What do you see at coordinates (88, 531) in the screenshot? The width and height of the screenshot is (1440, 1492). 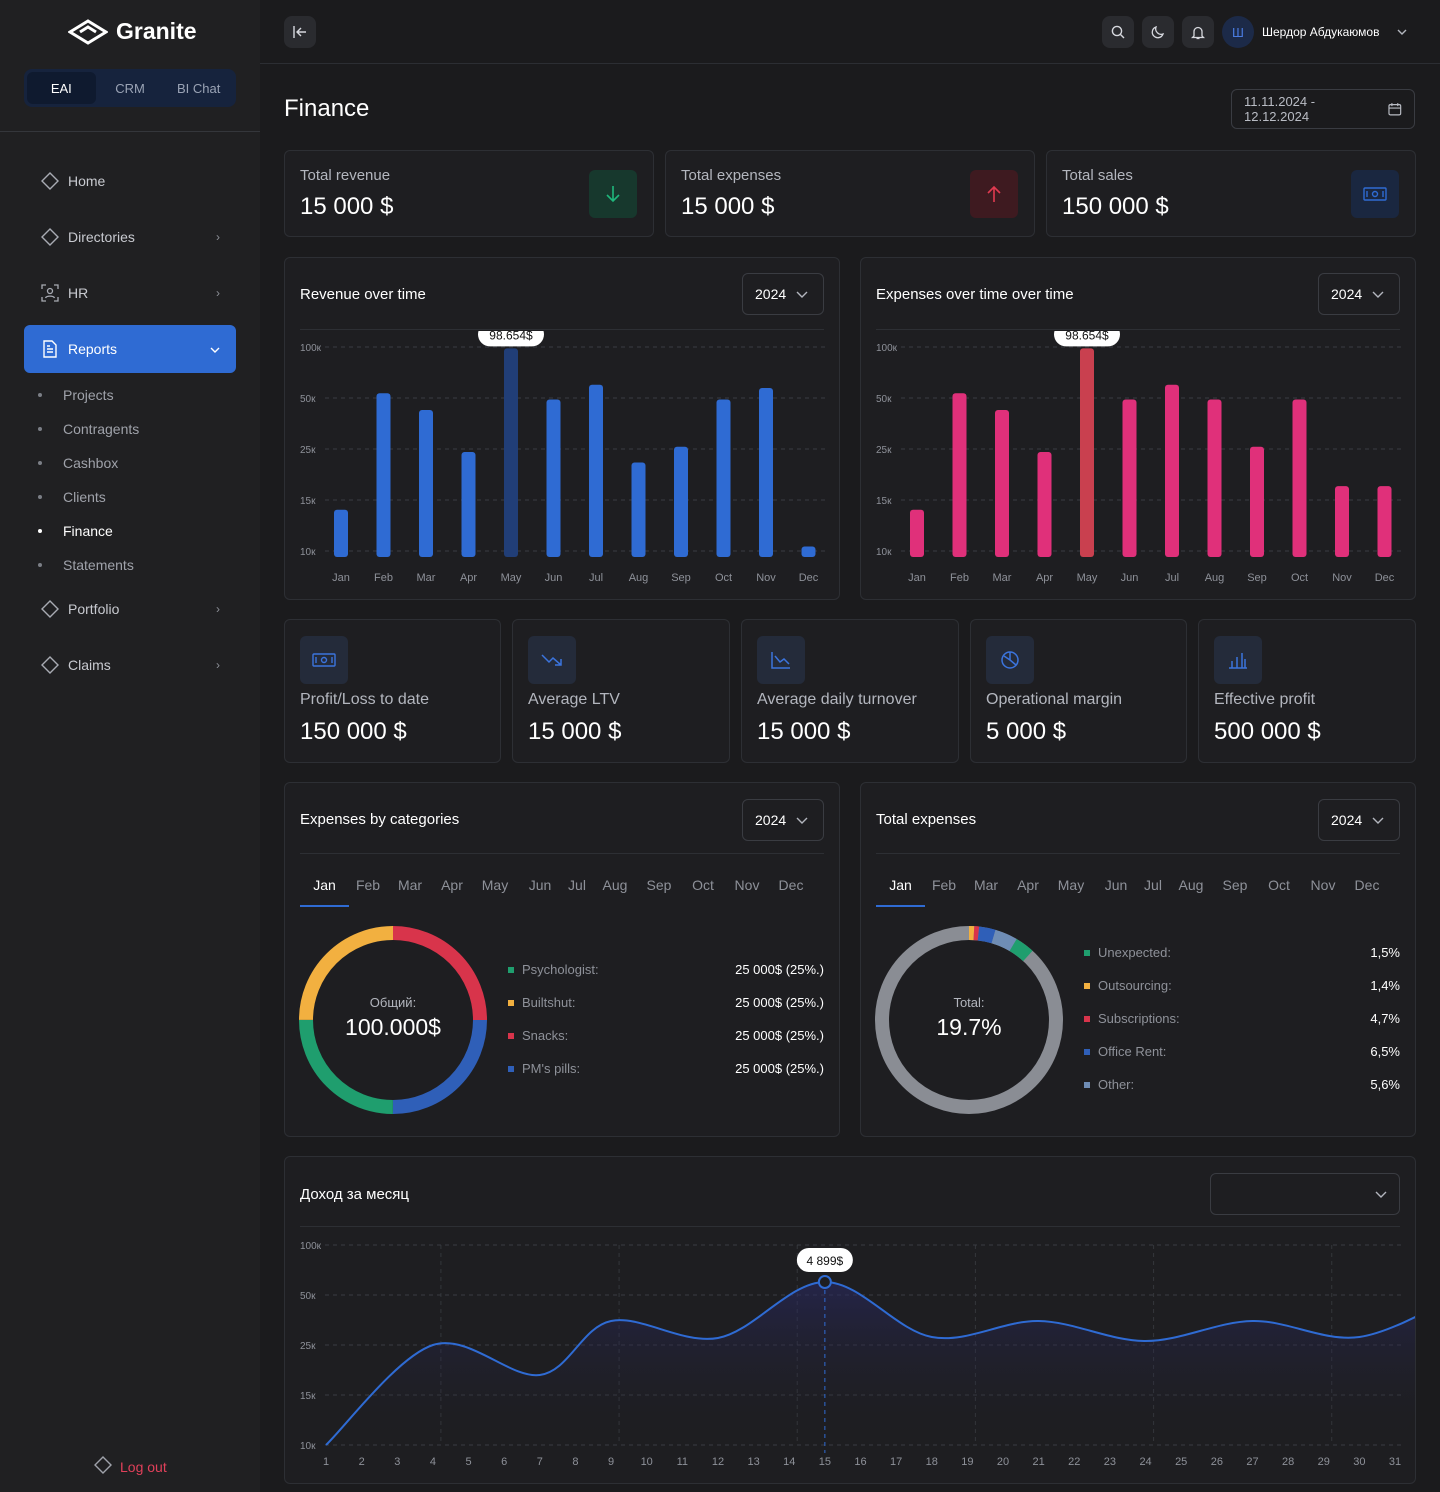 I see `sidebar-subitem-label: Finance` at bounding box center [88, 531].